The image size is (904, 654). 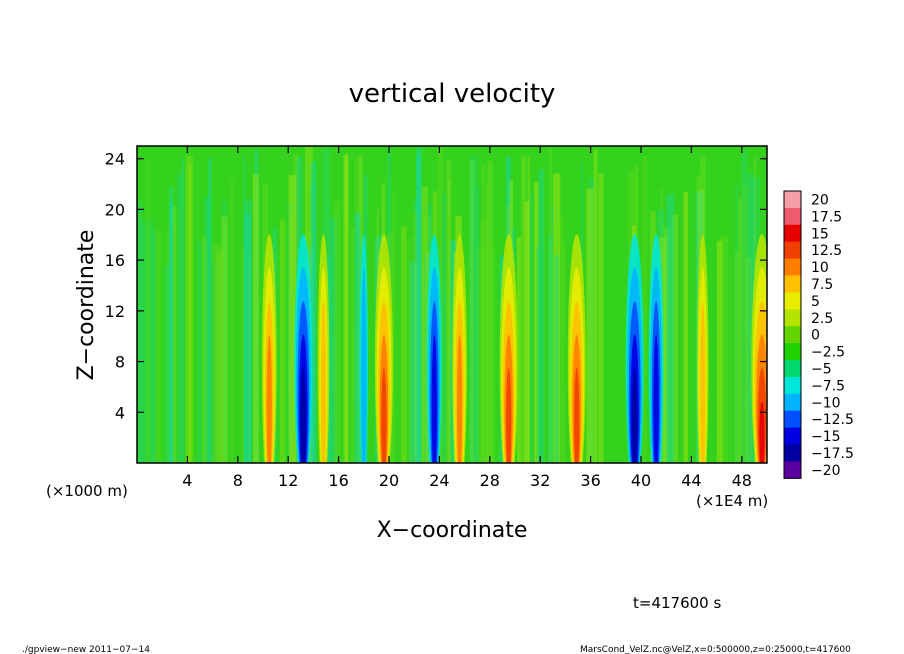 What do you see at coordinates (115, 311) in the screenshot?
I see `y-tick-label: 12` at bounding box center [115, 311].